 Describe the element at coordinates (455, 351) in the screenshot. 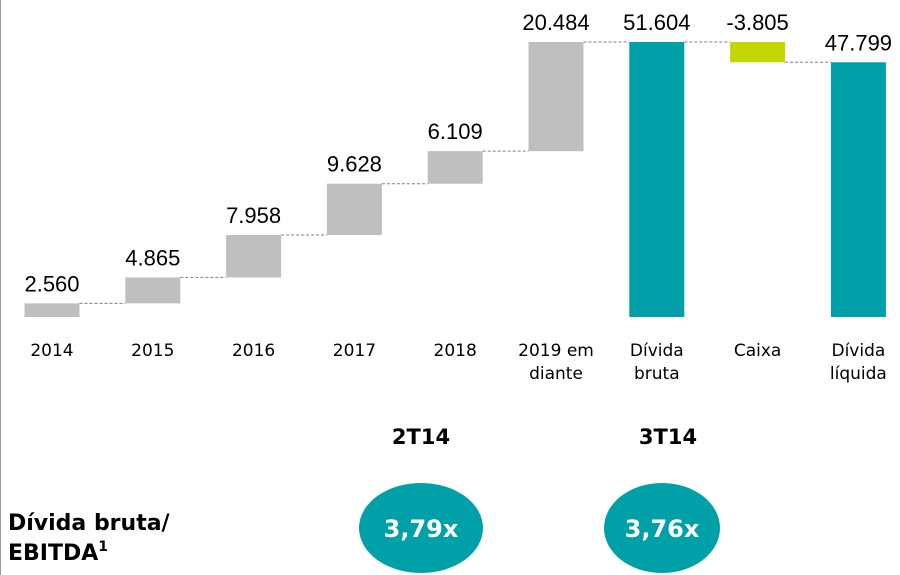

I see `x-tick-label: 2018` at that location.